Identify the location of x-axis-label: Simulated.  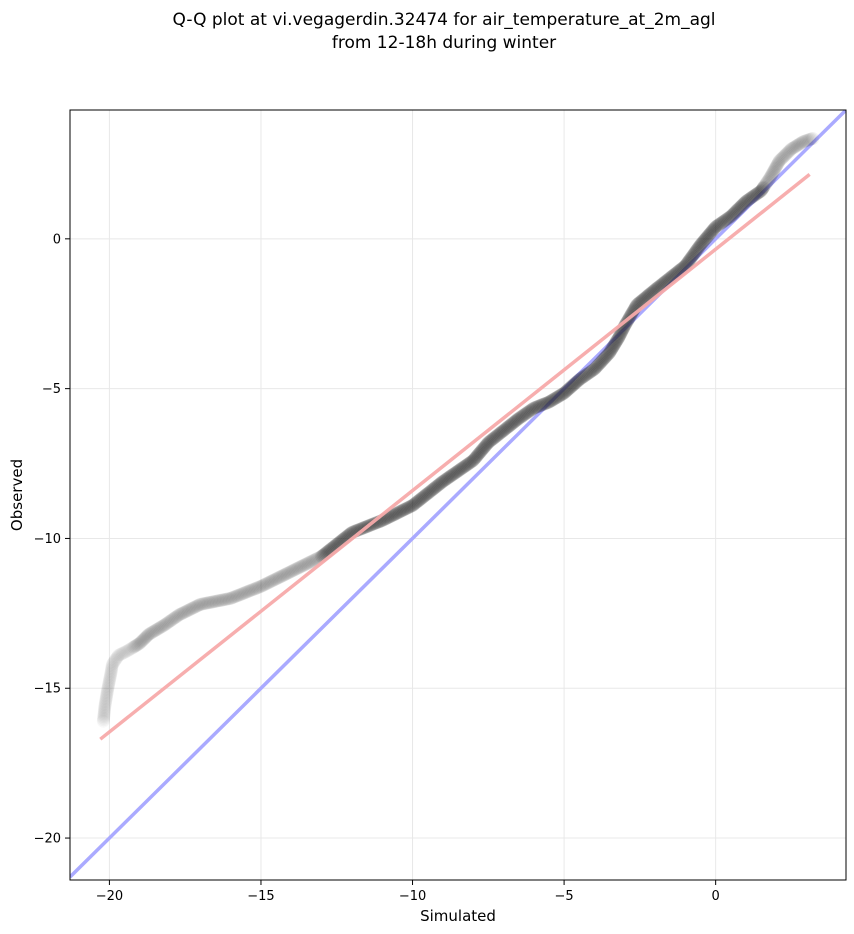
(458, 916).